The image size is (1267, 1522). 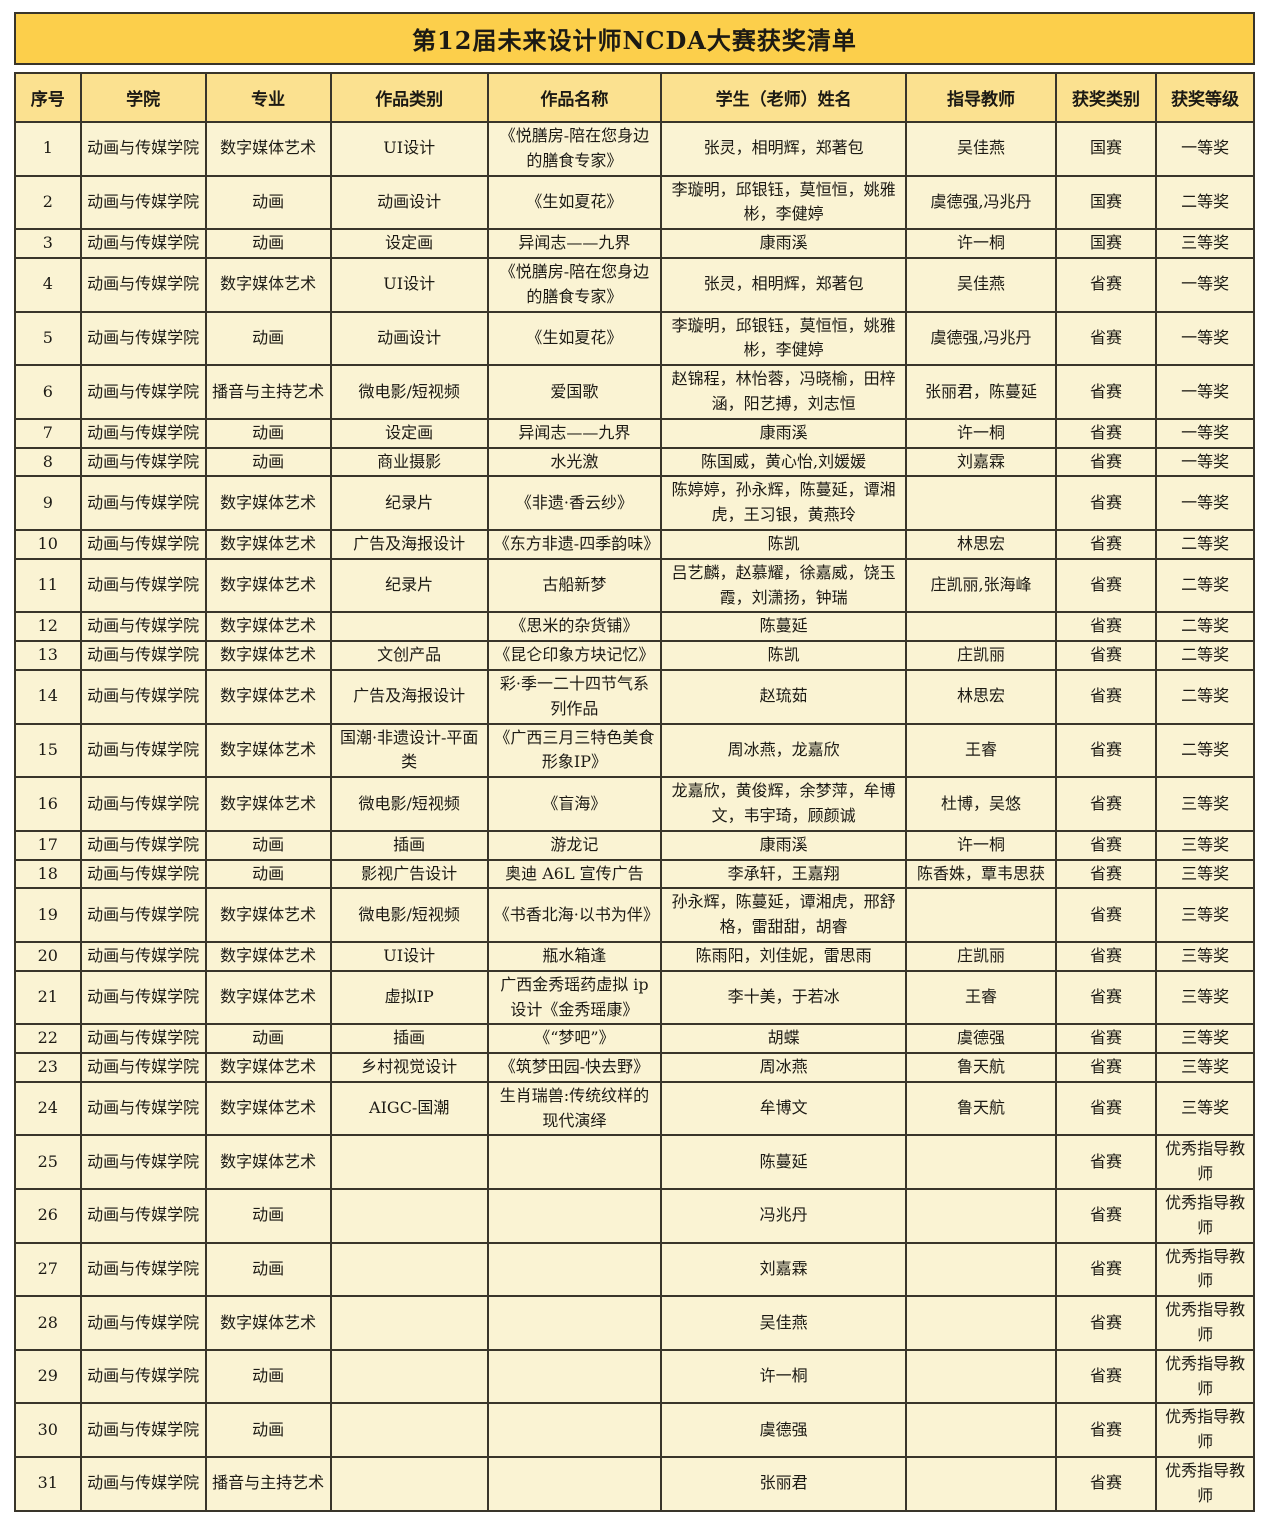 I want to click on table-header-row: 序号 学院 专业 作品类别 作品名称 学生（老师）姓名 指导教师 获奖类别 获奖等级, so click(x=634, y=97).